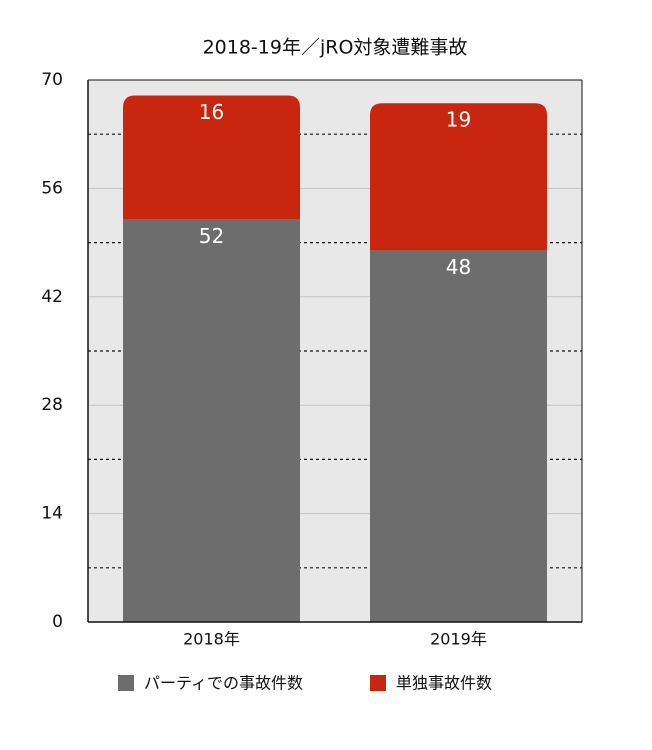 The image size is (652, 750). I want to click on legend-label: パーティでの事故件数, so click(223, 683).